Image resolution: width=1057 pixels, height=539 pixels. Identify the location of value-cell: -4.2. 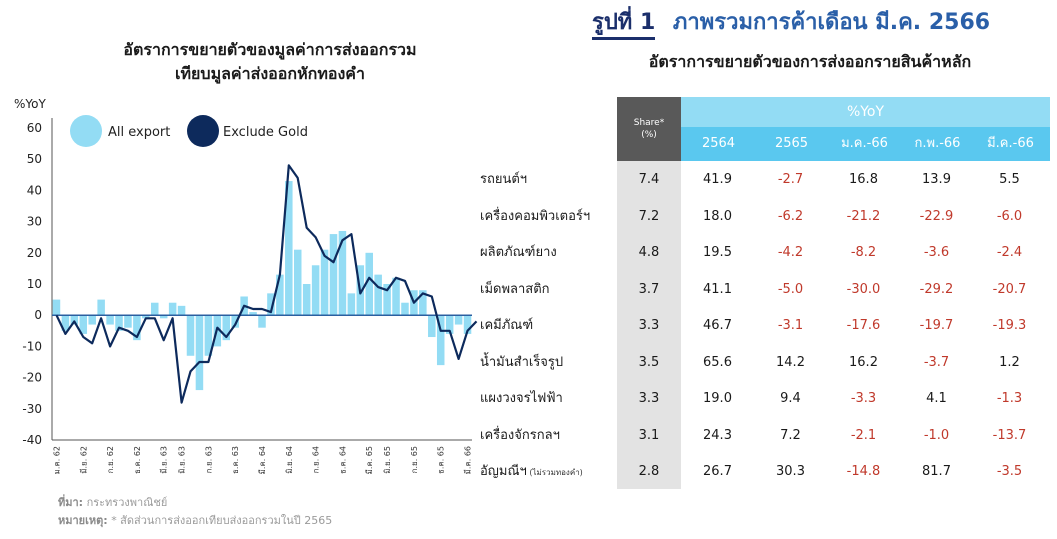
(790, 252).